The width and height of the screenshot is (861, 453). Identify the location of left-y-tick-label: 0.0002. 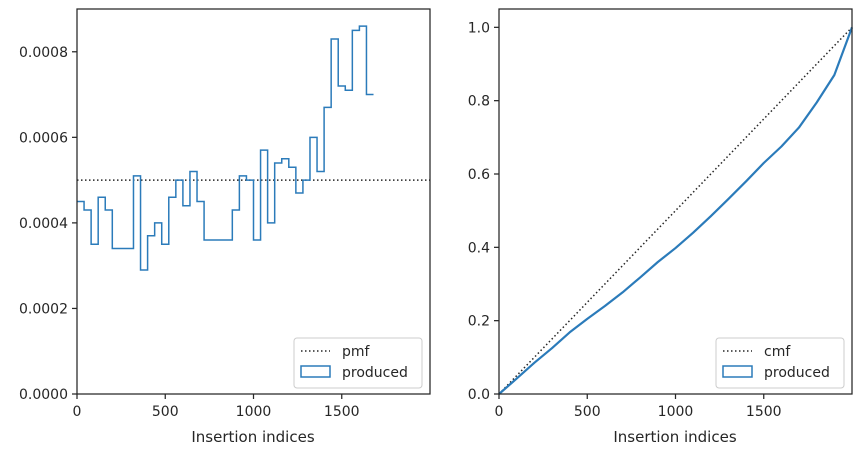
(43, 309).